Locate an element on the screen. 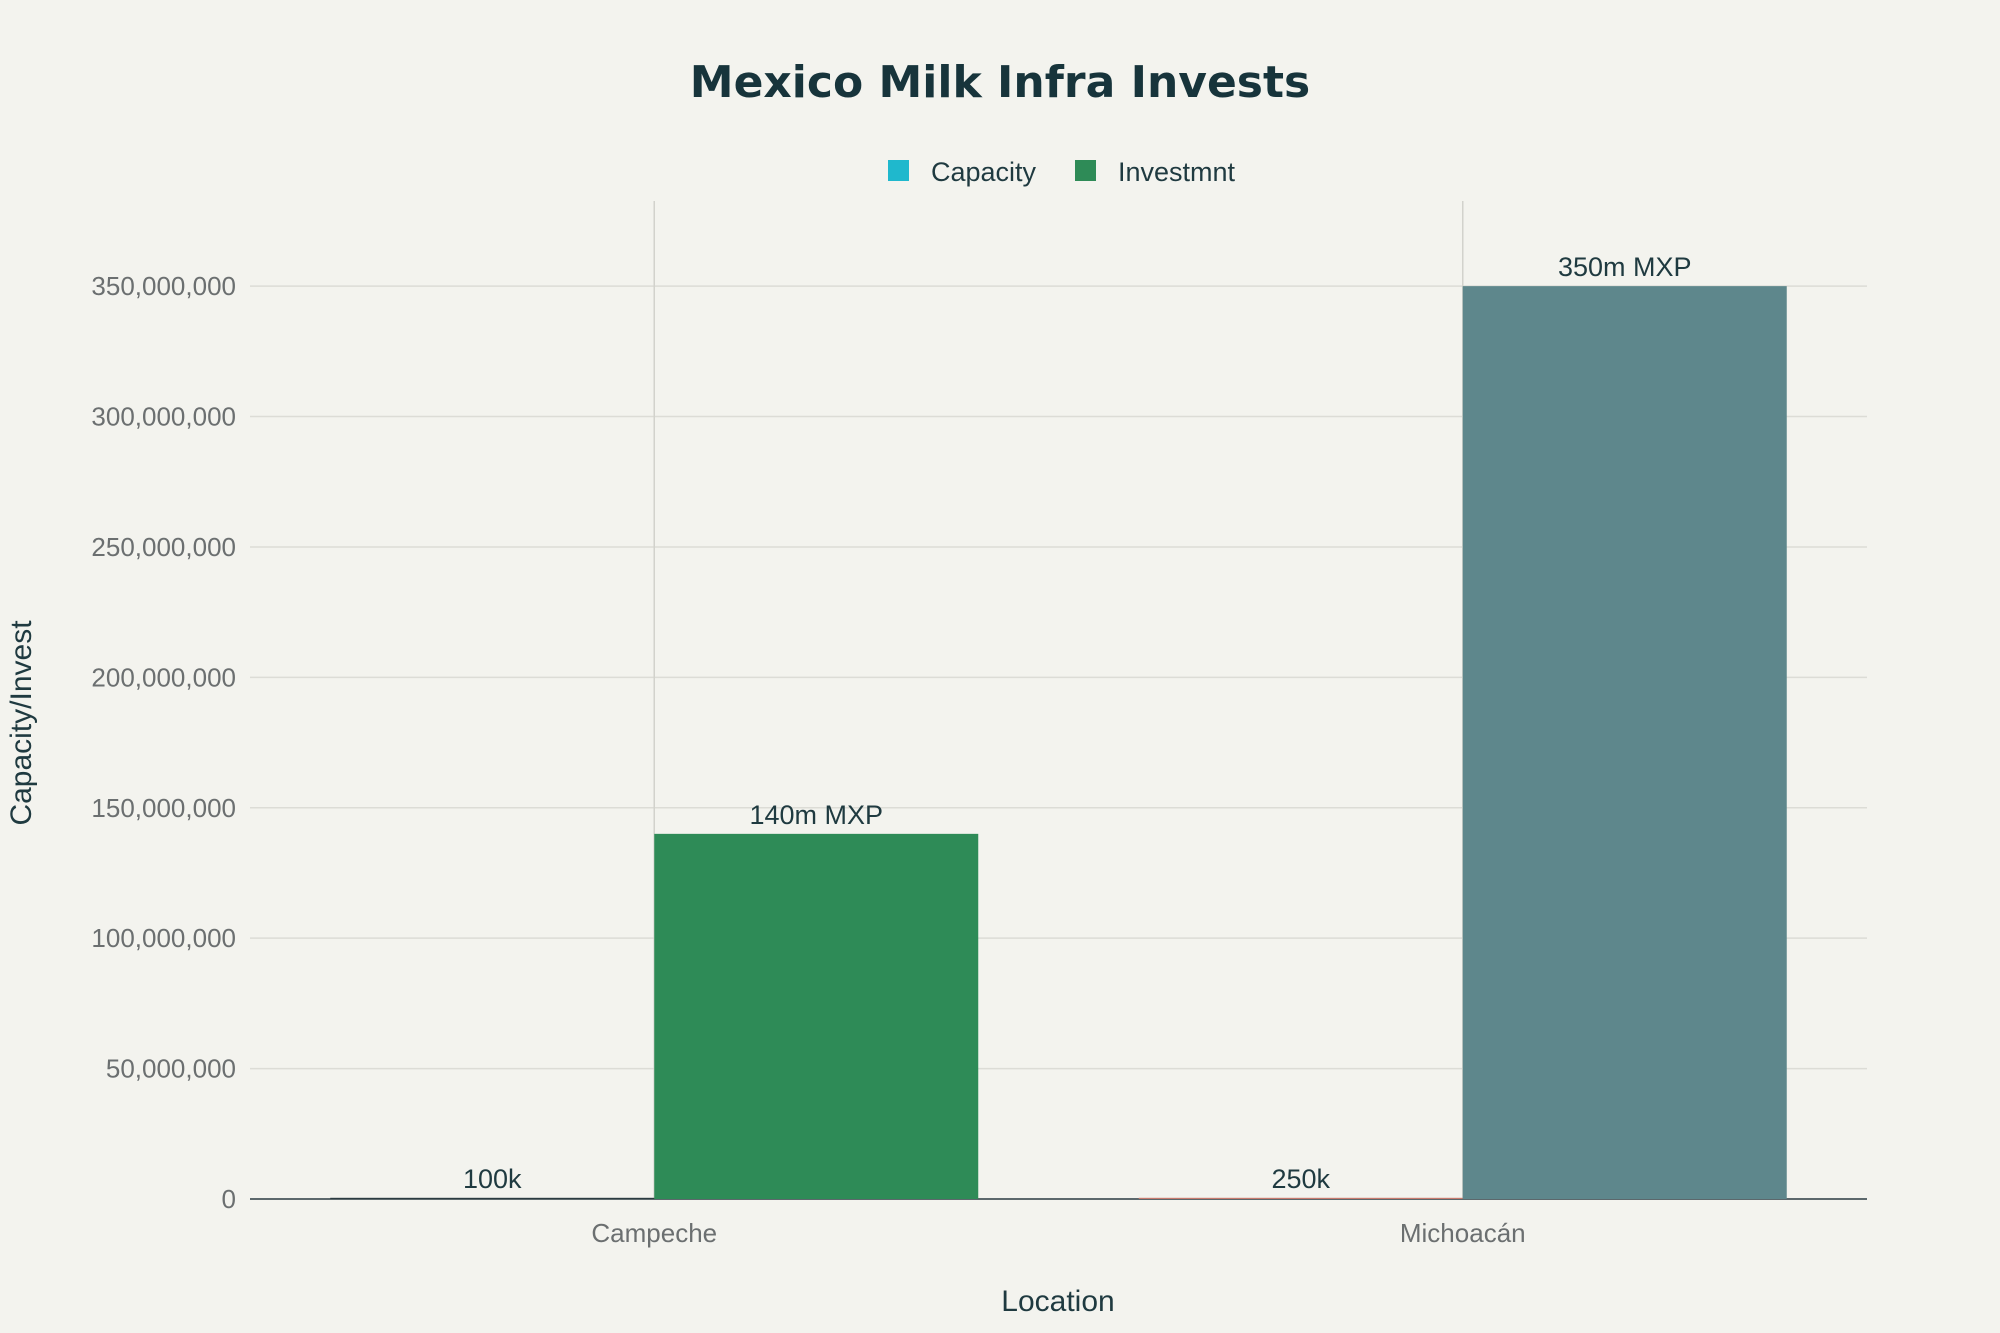  y-tick-label: 300,000,000 is located at coordinates (163, 417).